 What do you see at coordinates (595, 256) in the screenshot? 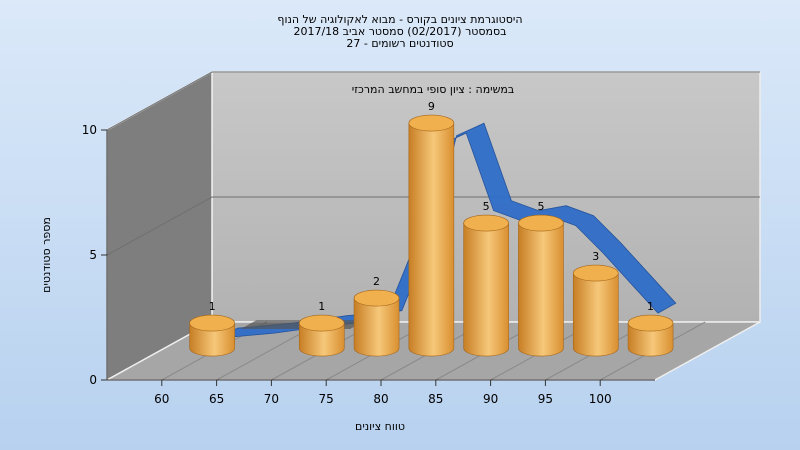
I see `bar-value-label: 3` at bounding box center [595, 256].